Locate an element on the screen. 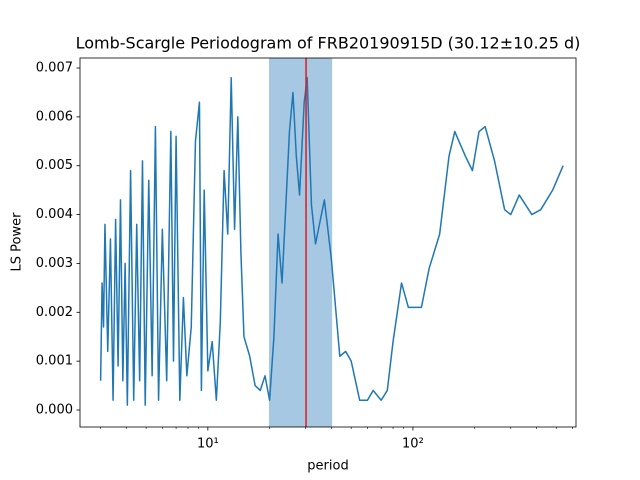  highlight-span is located at coordinates (301, 242).